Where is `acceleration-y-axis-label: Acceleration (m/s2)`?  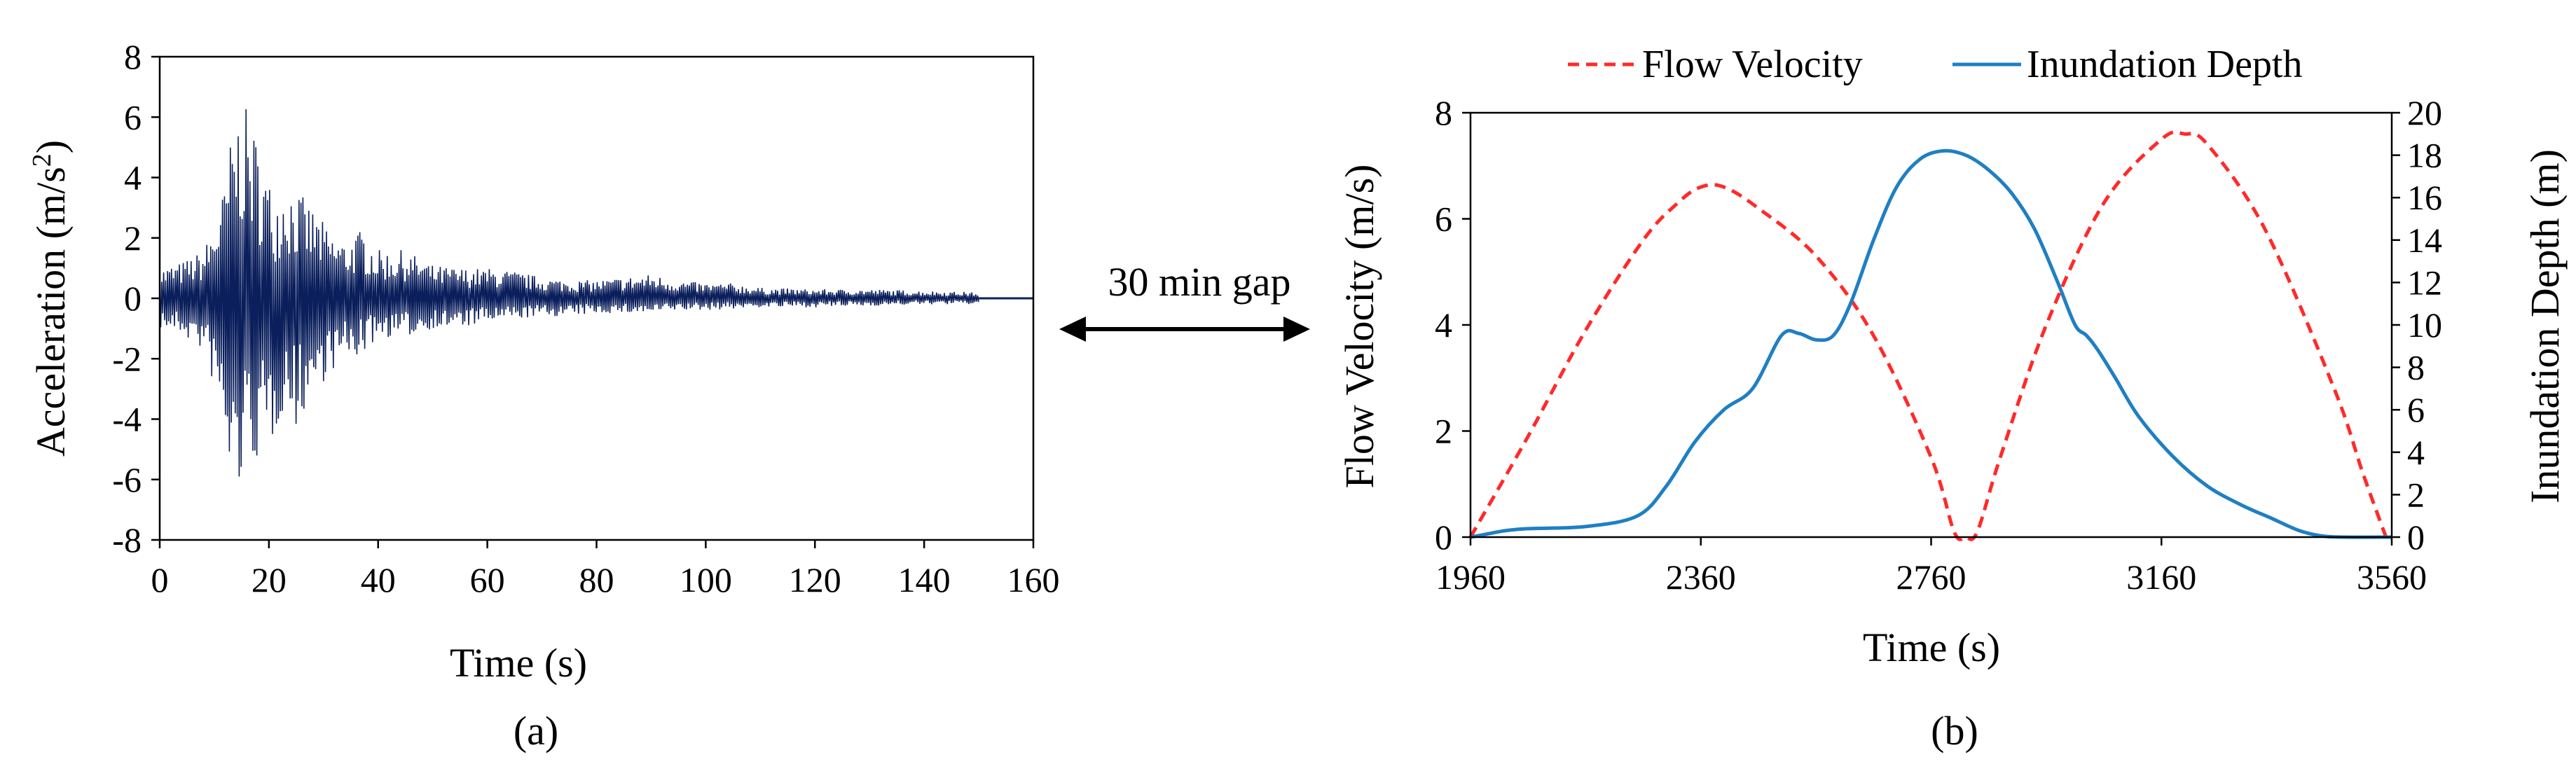 acceleration-y-axis-label: Acceleration (m/s2) is located at coordinates (50, 298).